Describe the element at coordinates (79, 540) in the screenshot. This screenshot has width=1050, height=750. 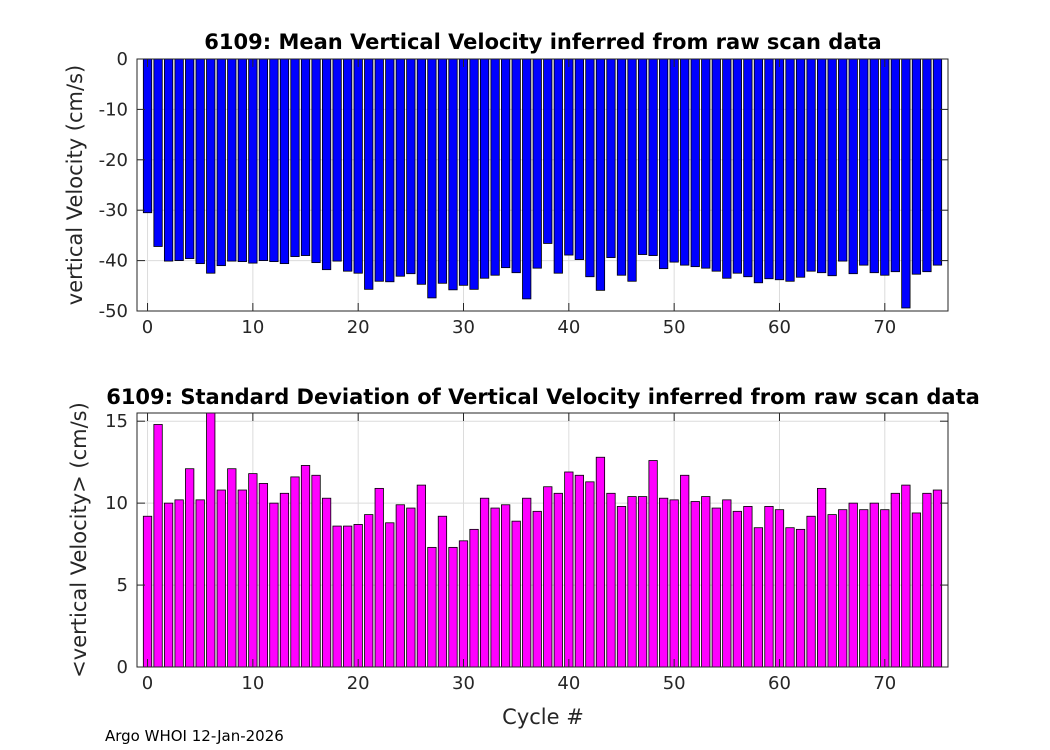
I see `std-velocity-y-axis-label: <vertical Velocity> (cm/s)` at that location.